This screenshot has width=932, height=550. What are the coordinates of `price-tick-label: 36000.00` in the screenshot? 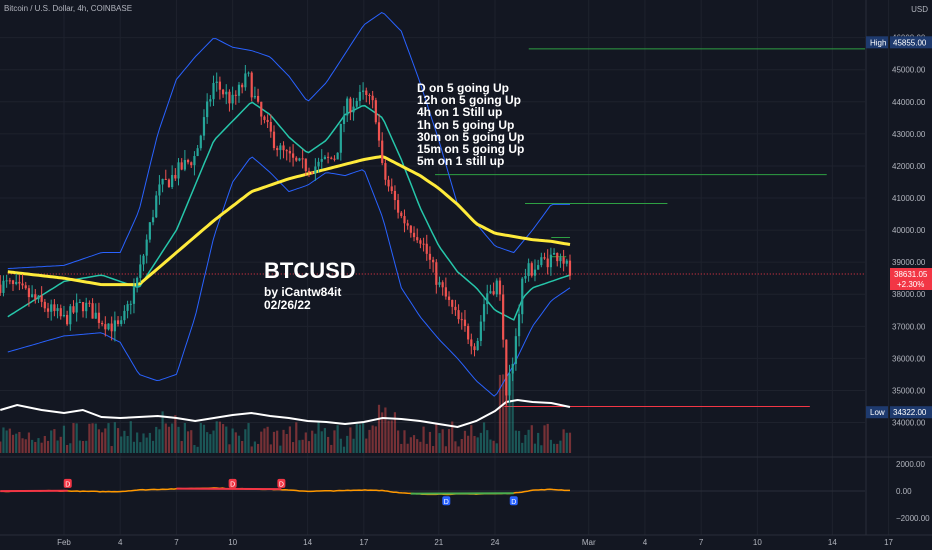 It's located at (909, 358).